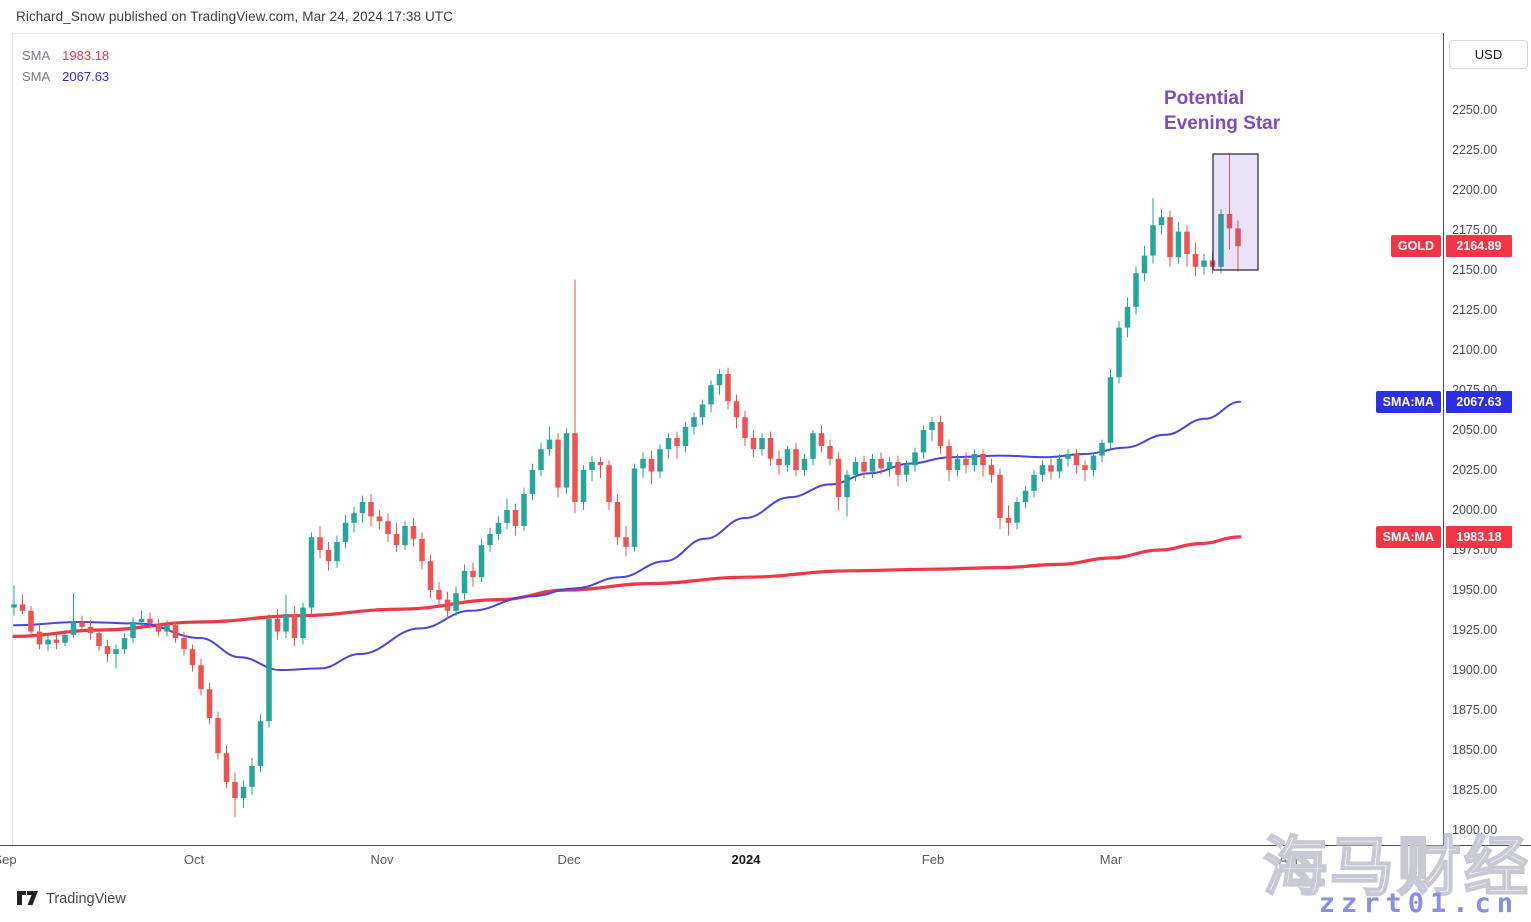 Image resolution: width=1531 pixels, height=922 pixels. What do you see at coordinates (1415, 246) in the screenshot?
I see `price-label-name: GOLD` at bounding box center [1415, 246].